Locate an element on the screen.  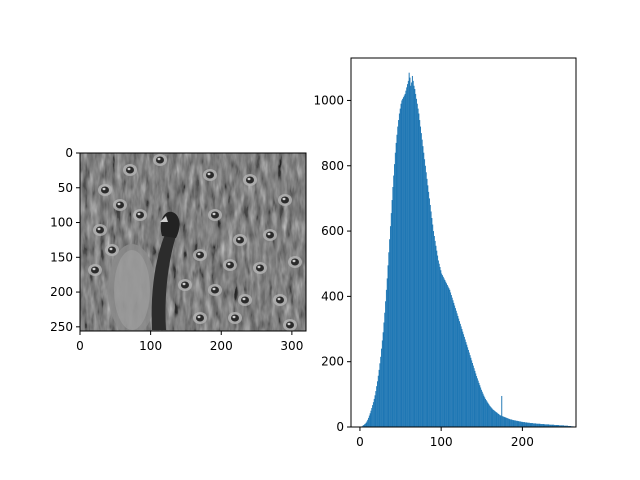
y-tick-label: 0 is located at coordinates (69, 153).